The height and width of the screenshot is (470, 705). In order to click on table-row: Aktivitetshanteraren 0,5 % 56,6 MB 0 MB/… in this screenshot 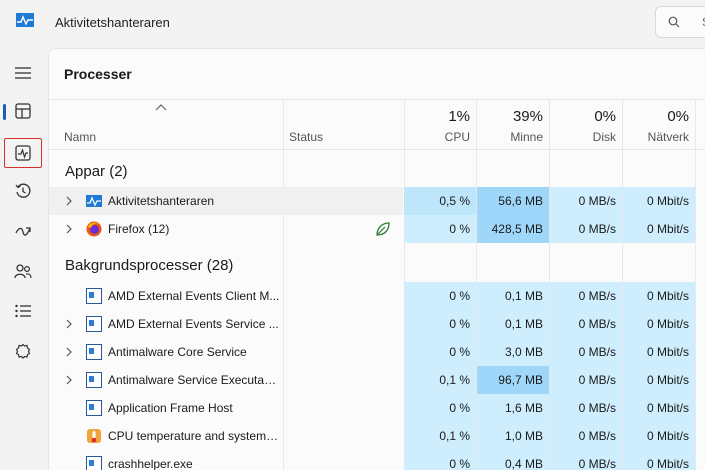, I will do `click(377, 201)`.